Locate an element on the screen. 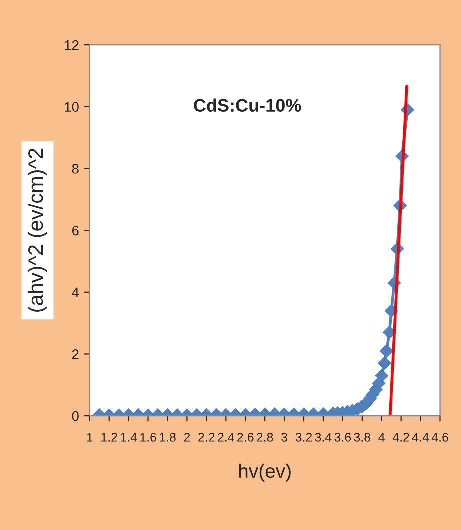 This screenshot has height=530, width=461. x-tick-label: 1.8 is located at coordinates (168, 437).